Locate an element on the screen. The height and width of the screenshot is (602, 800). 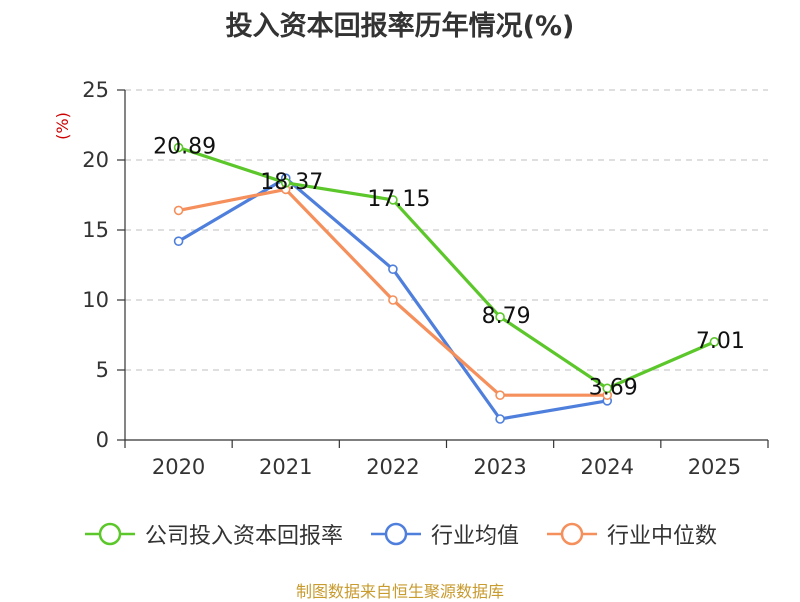
data-label: 18.37 is located at coordinates (291, 182).